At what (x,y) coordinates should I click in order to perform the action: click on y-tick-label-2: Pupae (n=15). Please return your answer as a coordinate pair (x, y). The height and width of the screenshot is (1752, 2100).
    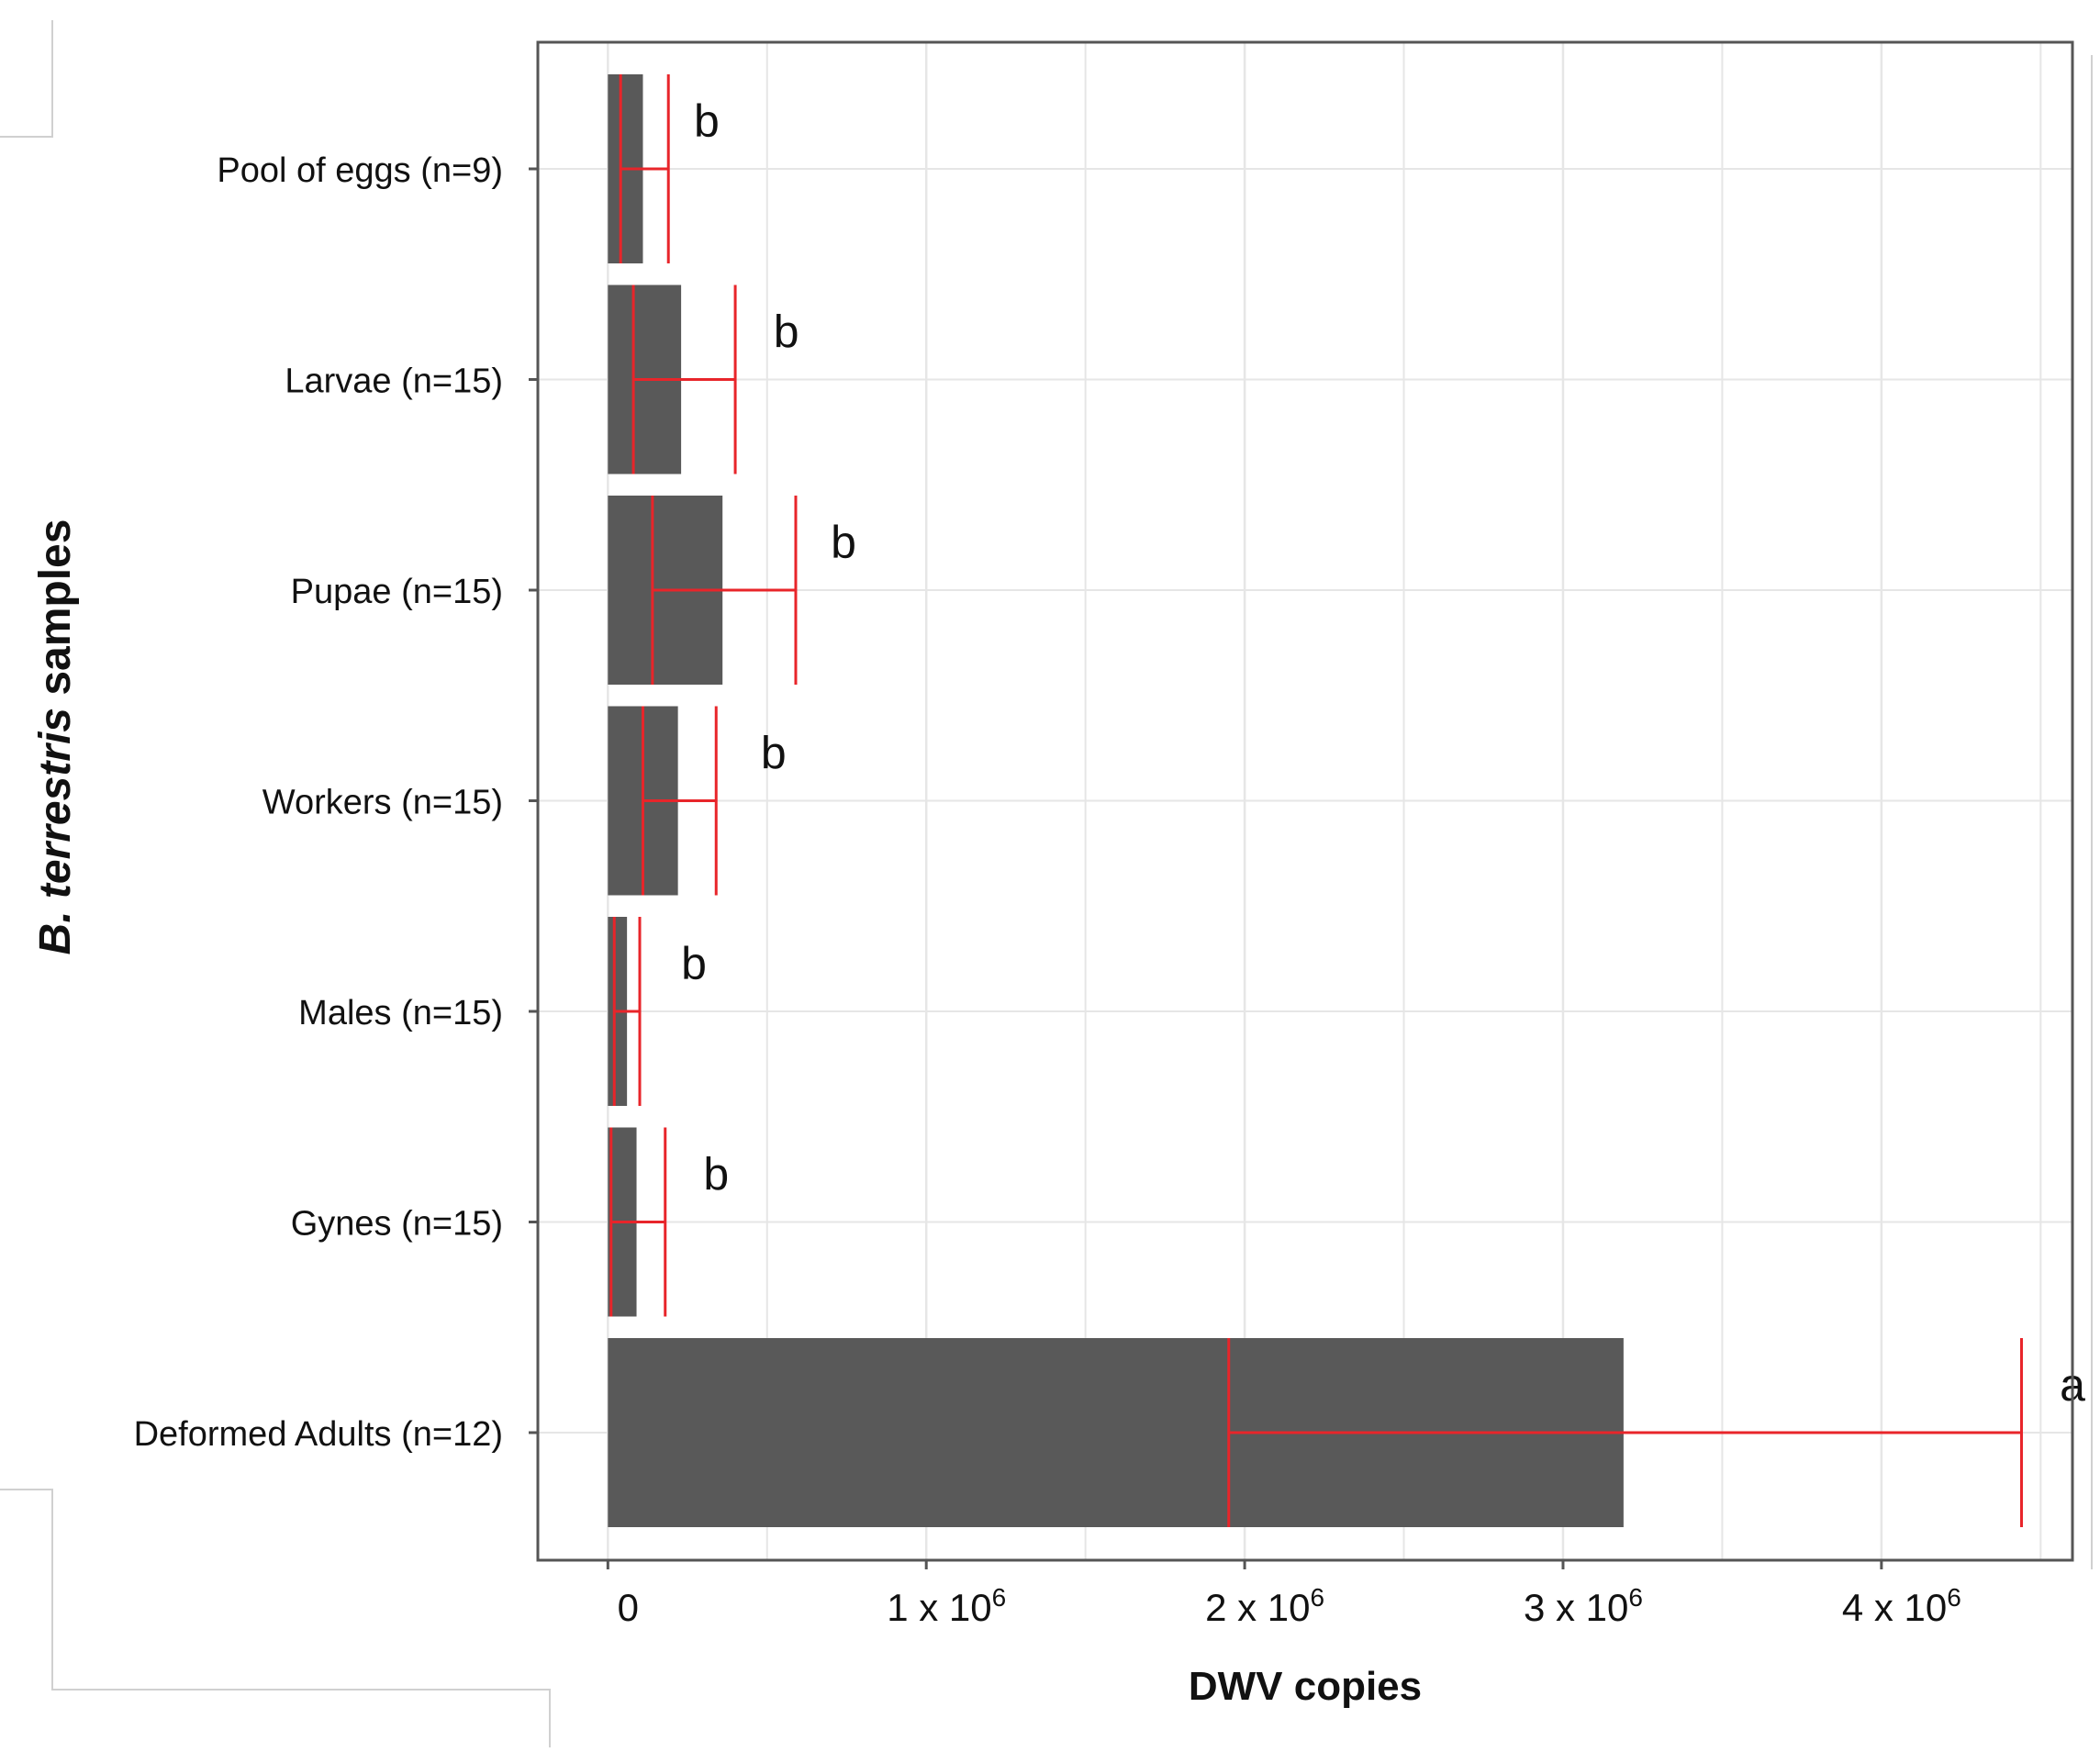
    Looking at the image, I should click on (397, 592).